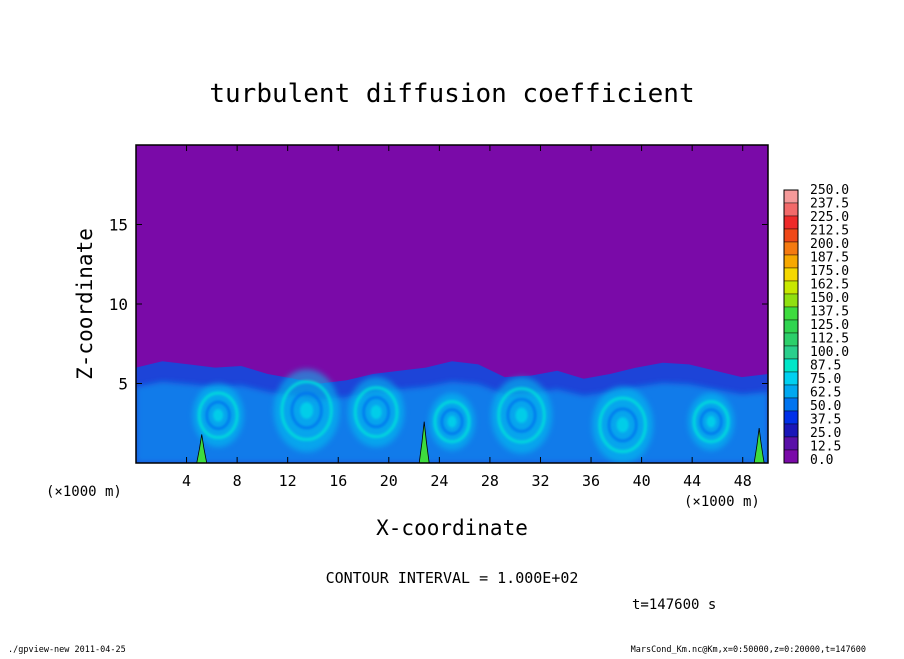 The image size is (904, 659). I want to click on colorbar-label-225.0: 225.0, so click(829, 217).